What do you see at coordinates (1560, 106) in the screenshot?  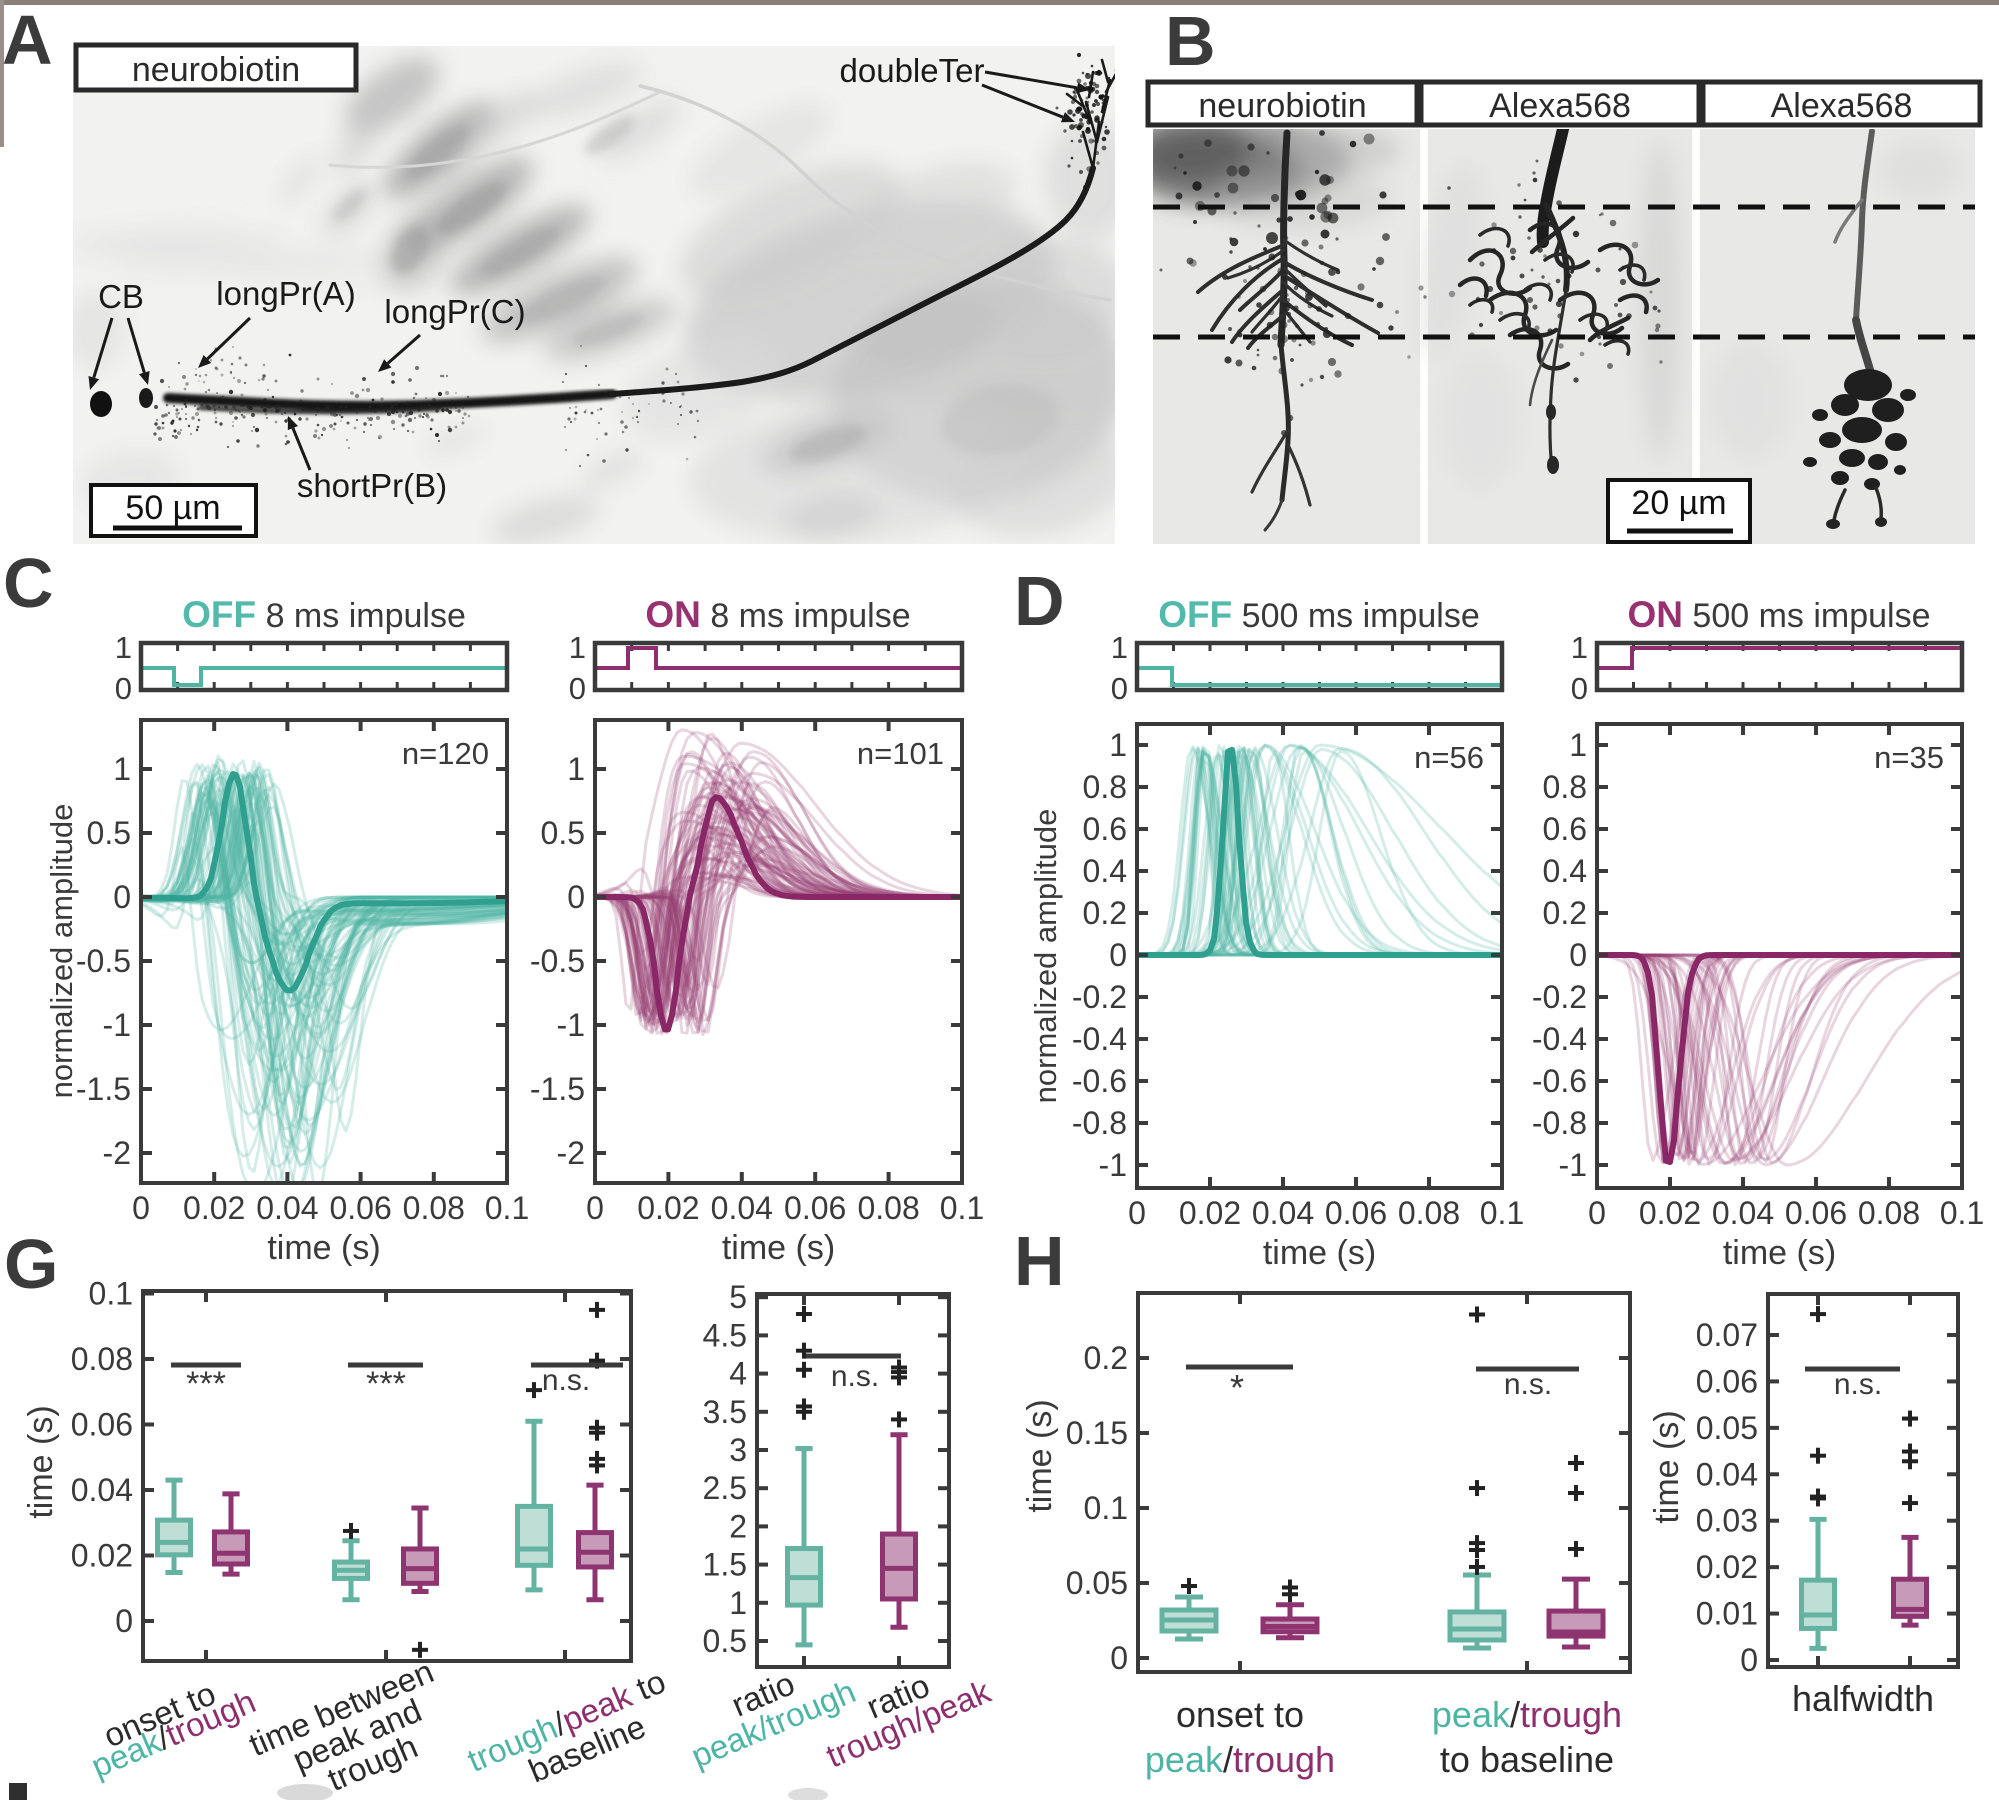 I see `svg-text: Alexa568` at bounding box center [1560, 106].